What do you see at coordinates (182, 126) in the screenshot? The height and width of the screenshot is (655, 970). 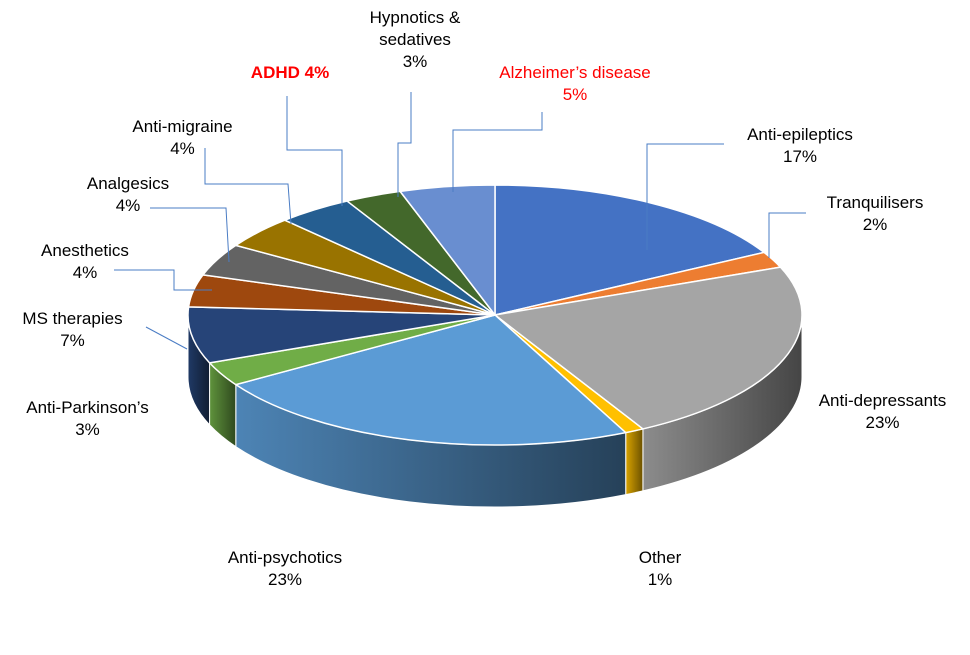 I see `data-label-text: Anti-migraine` at bounding box center [182, 126].